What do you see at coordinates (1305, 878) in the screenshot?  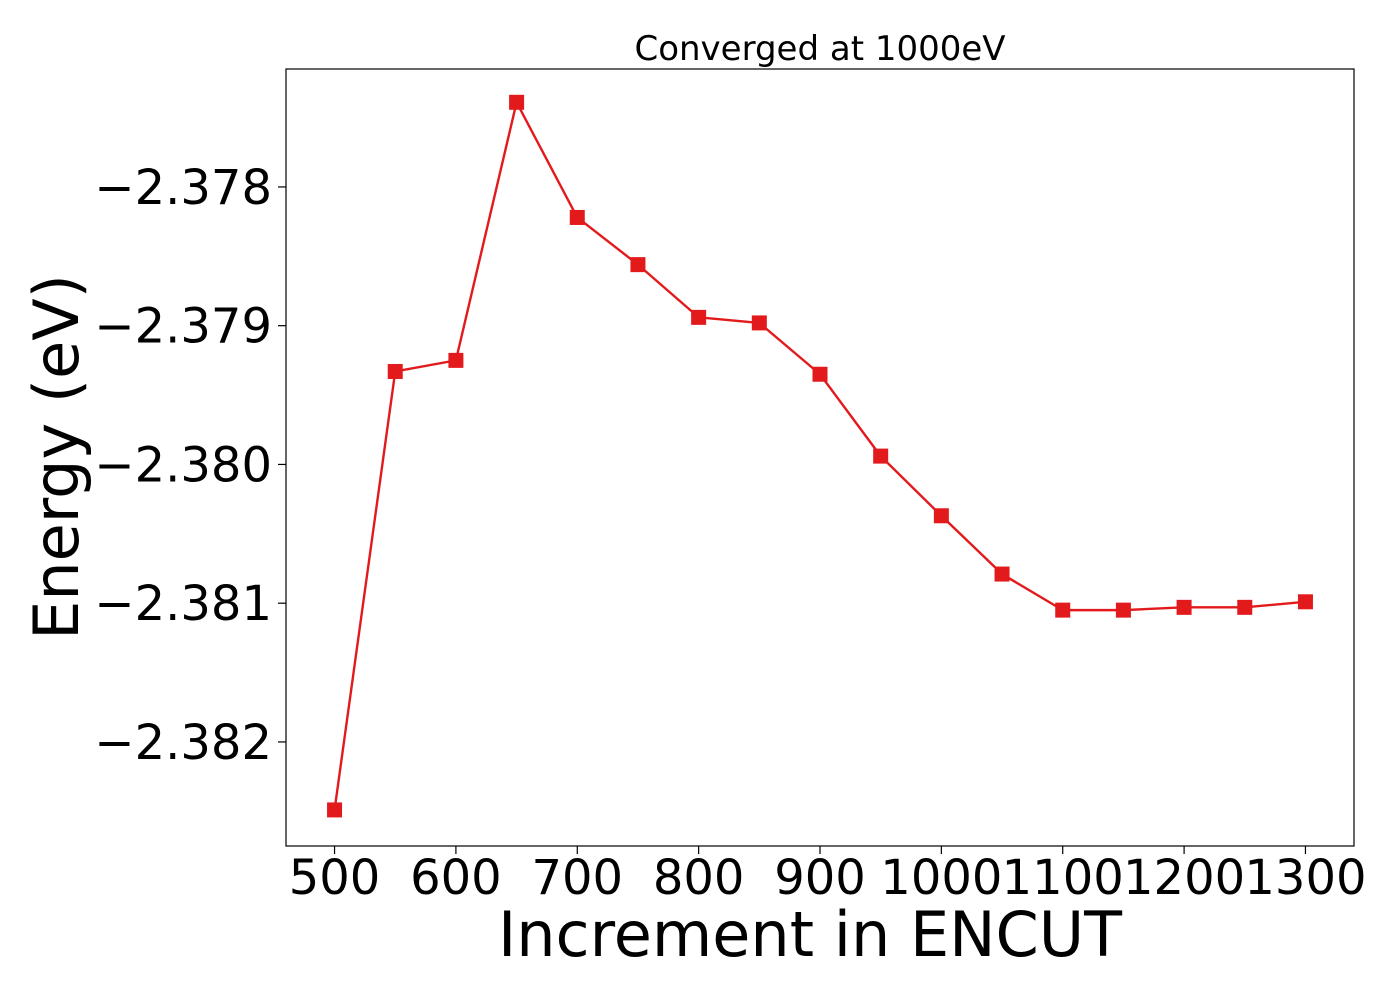 I see `x-tick-label: 1300` at bounding box center [1305, 878].